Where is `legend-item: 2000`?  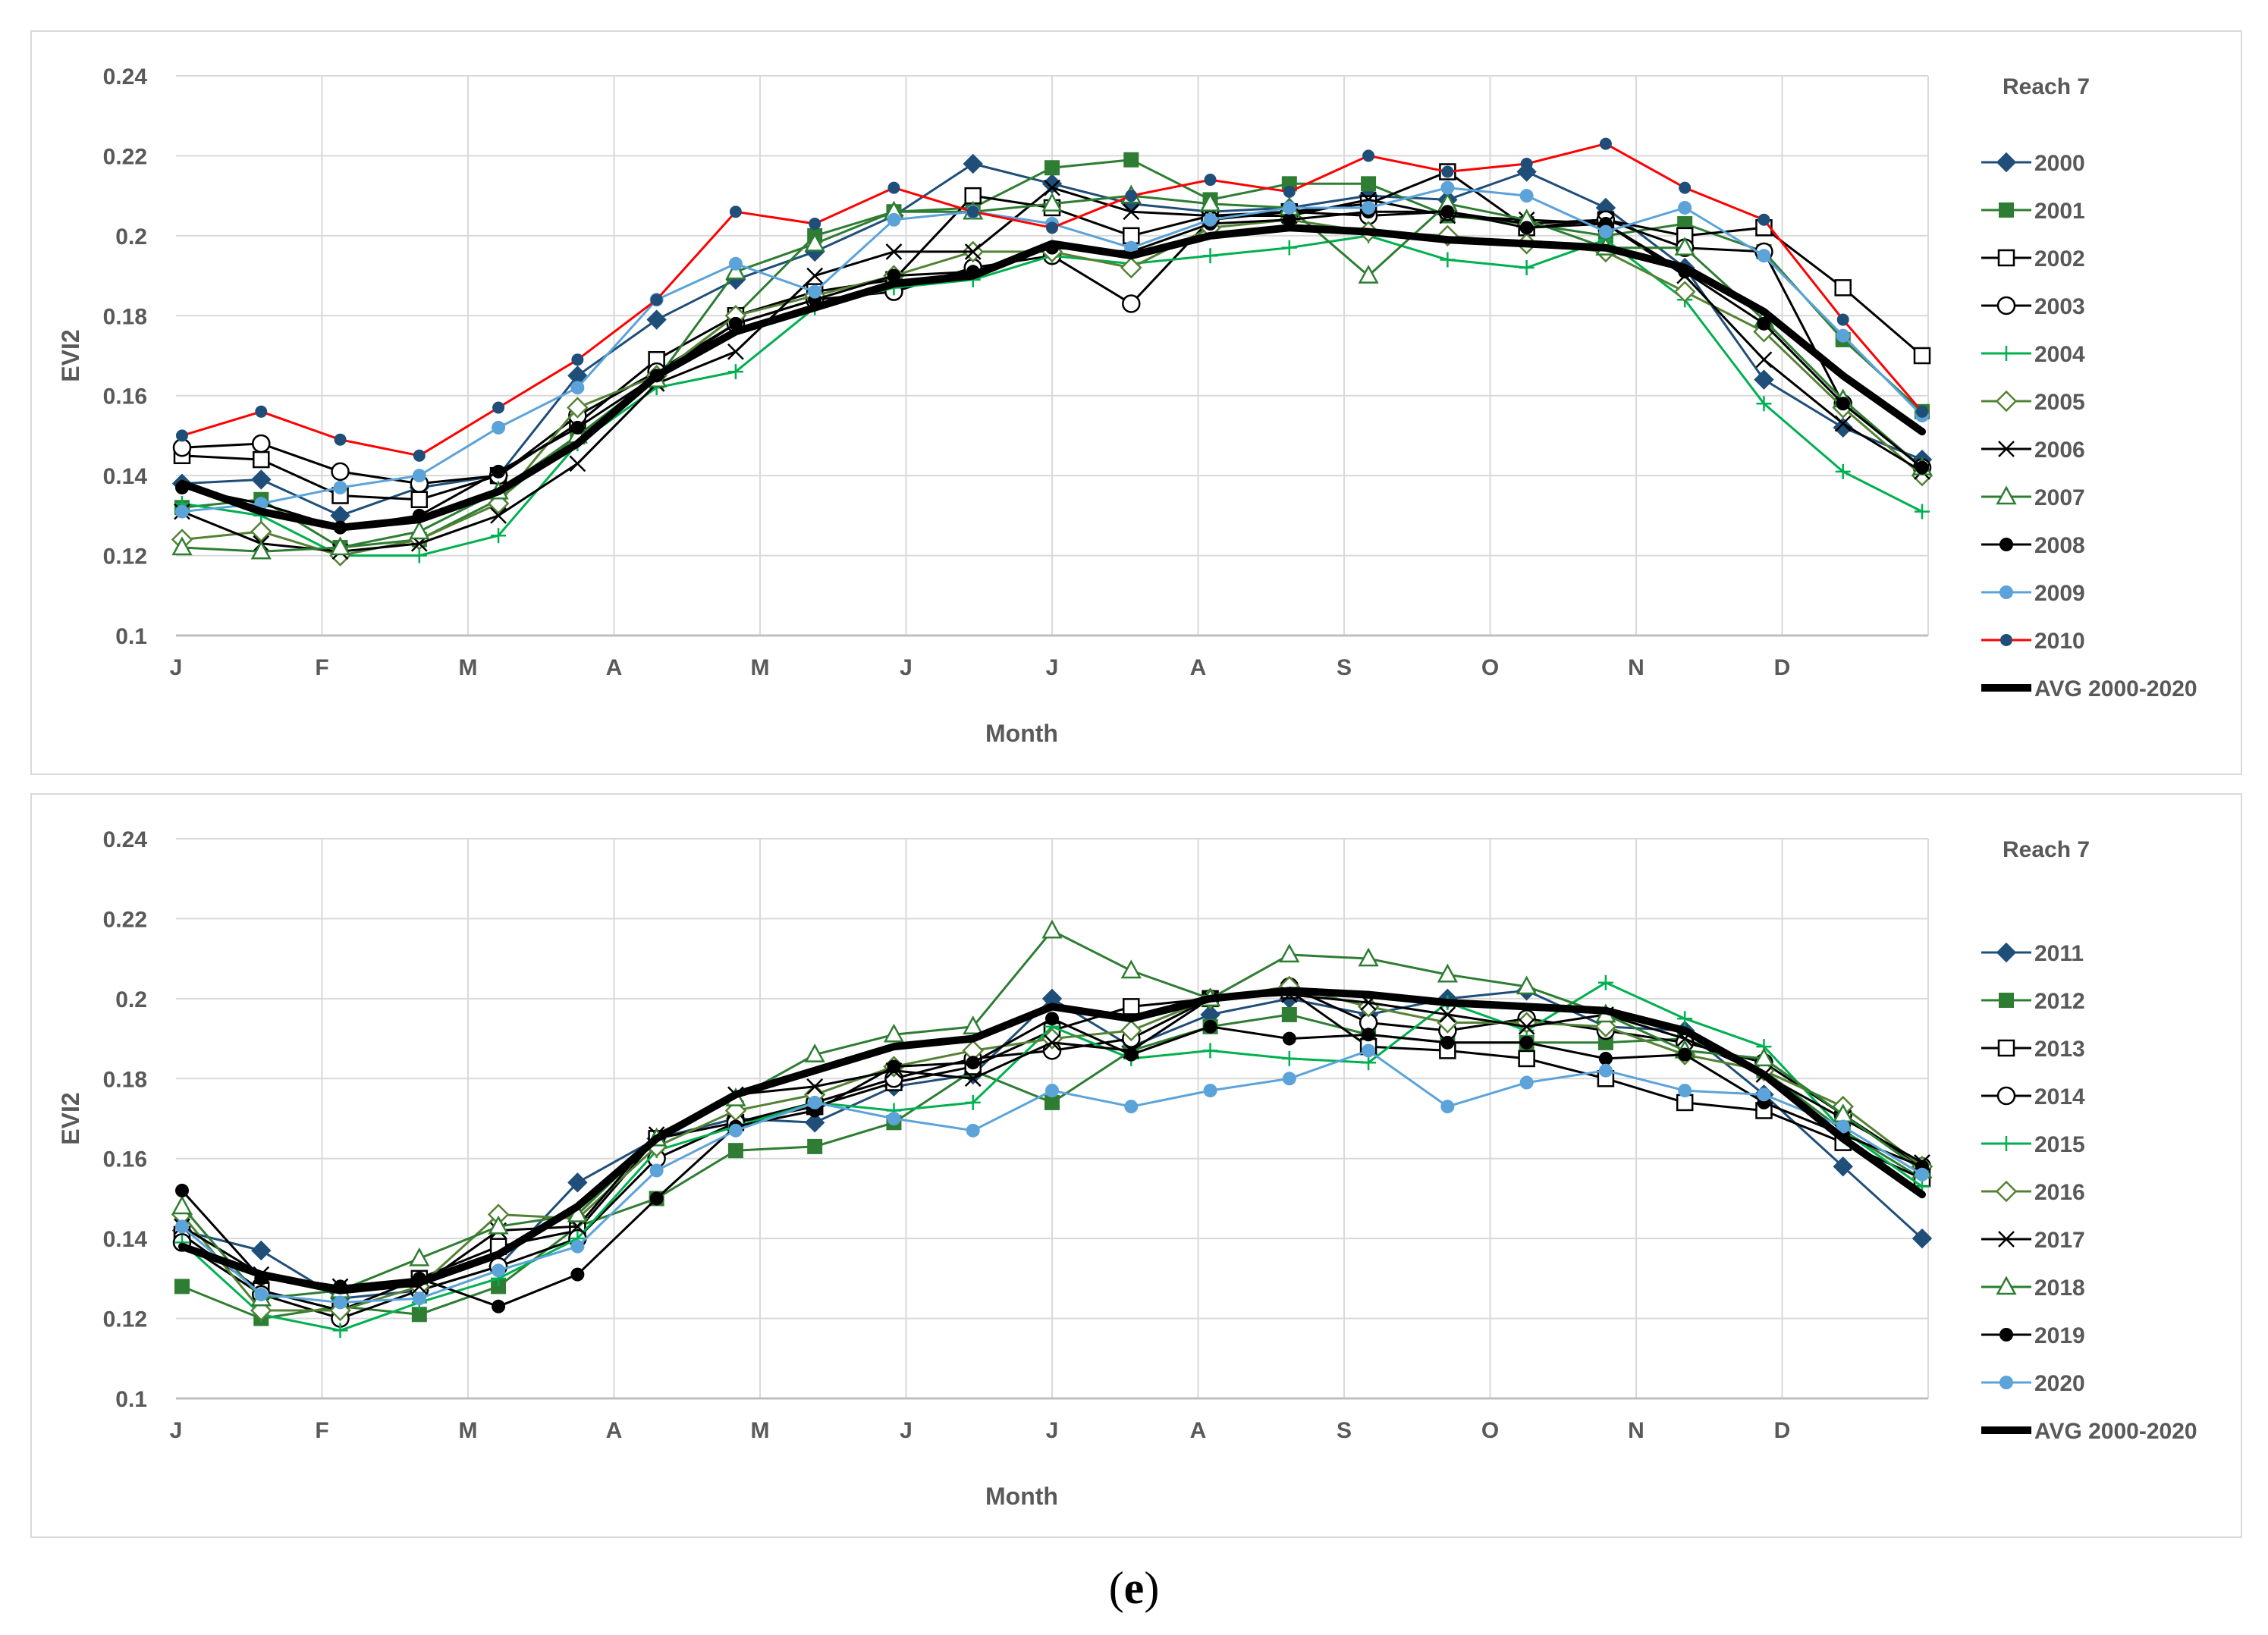 legend-item: 2000 is located at coordinates (2033, 163).